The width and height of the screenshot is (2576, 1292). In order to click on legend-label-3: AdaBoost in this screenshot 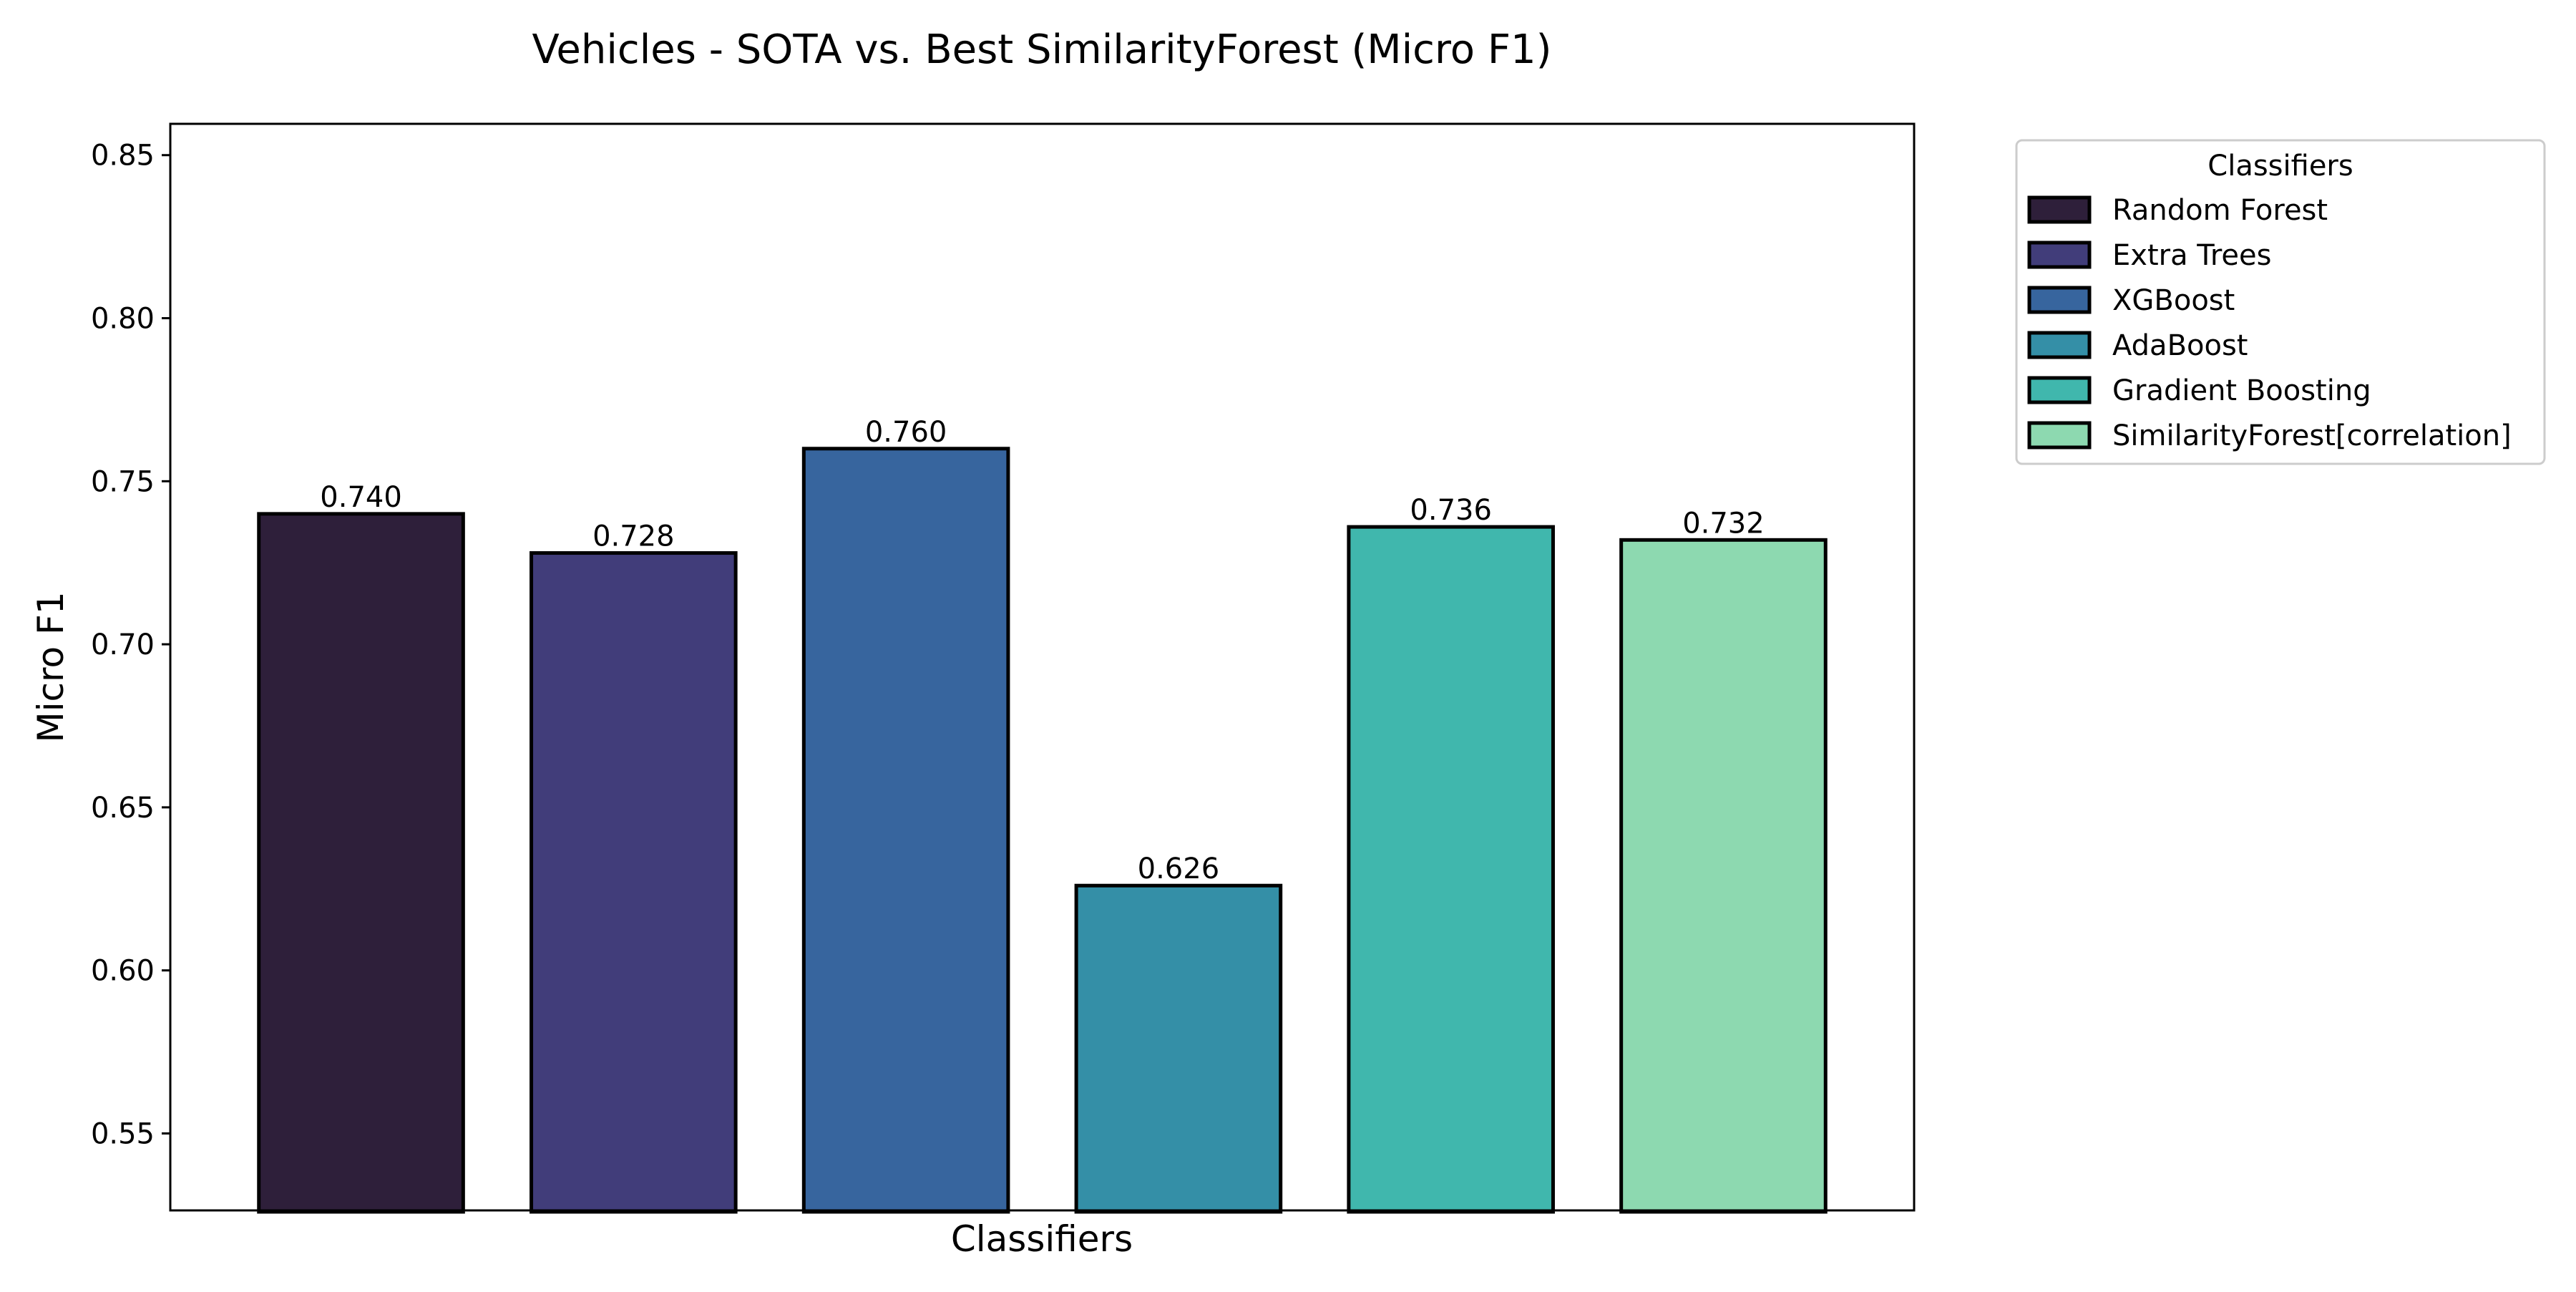, I will do `click(2180, 345)`.